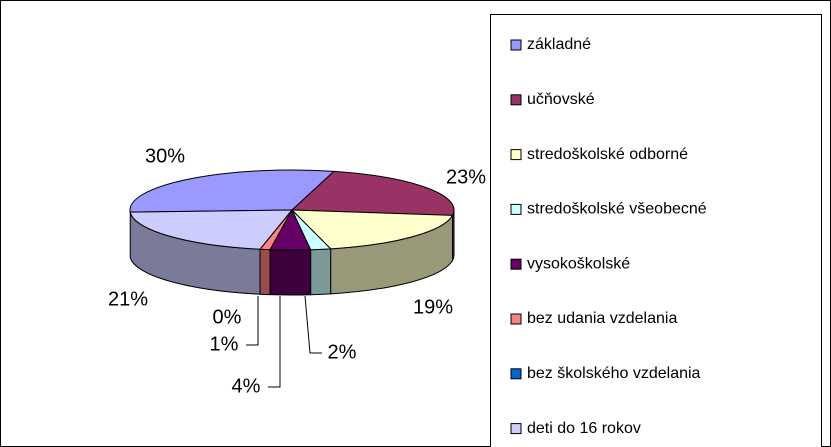 This screenshot has height=447, width=831. What do you see at coordinates (584, 428) in the screenshot?
I see `legend-label: deti do 16 rokov` at bounding box center [584, 428].